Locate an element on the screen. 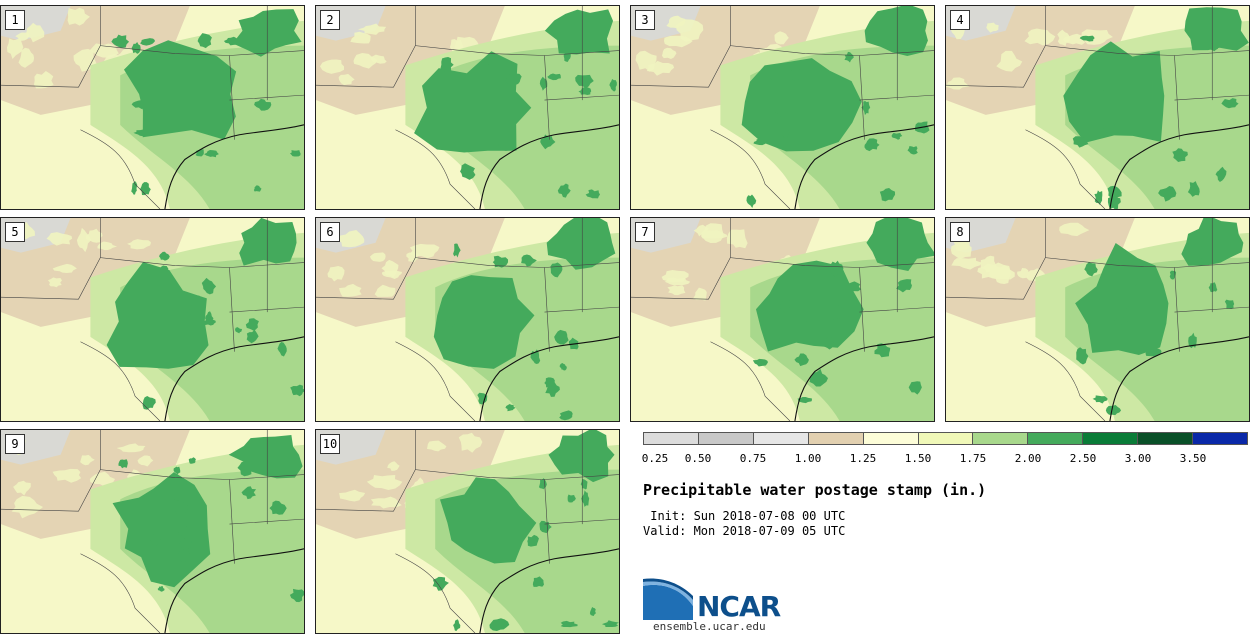  website-link: ensemble.ucar.edu is located at coordinates (709, 626).